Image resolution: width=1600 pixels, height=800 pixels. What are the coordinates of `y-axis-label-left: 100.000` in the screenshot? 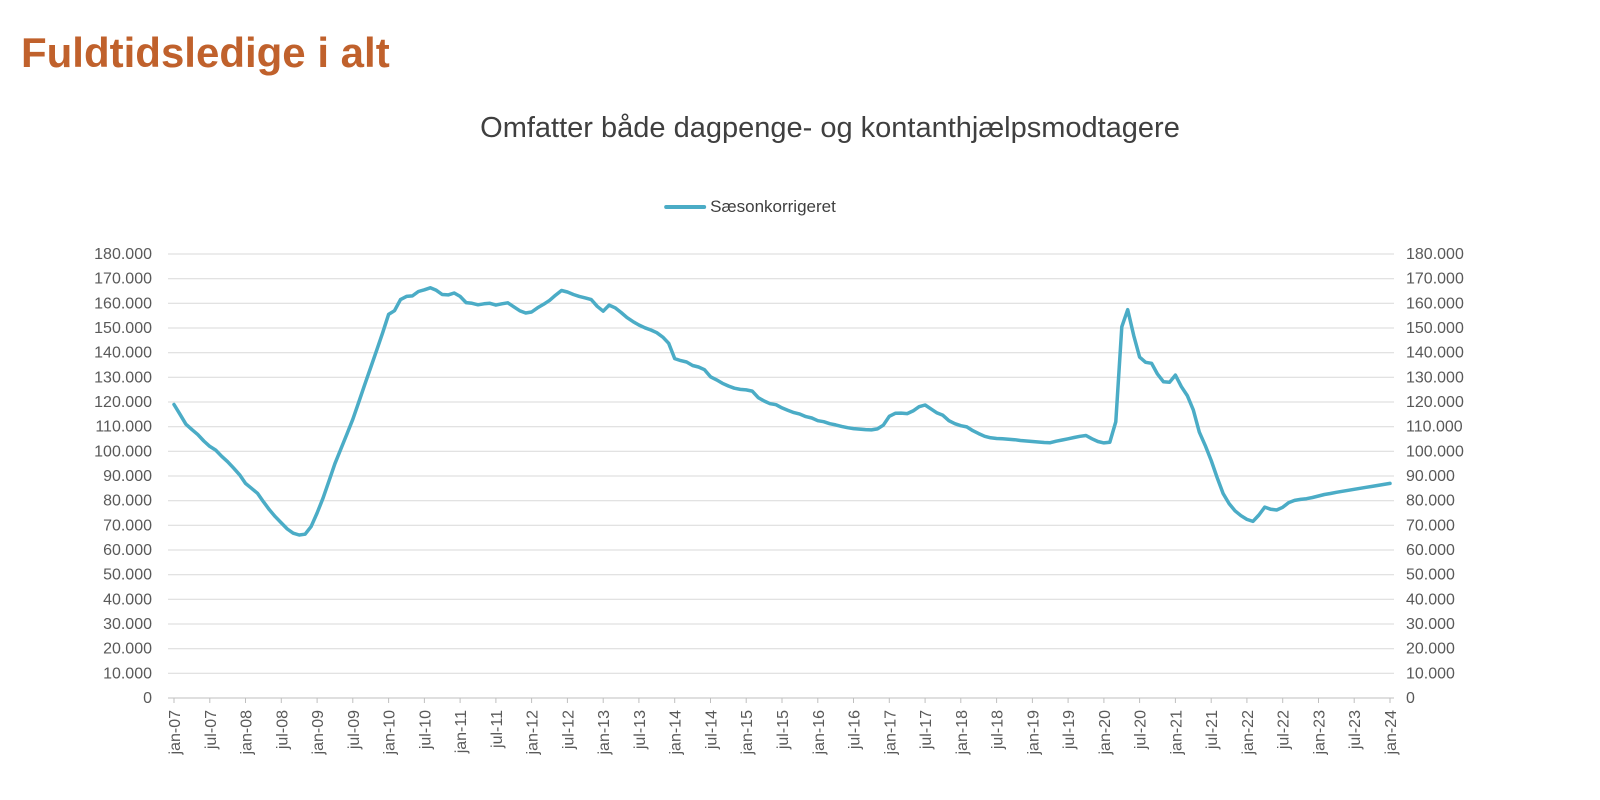 It's located at (123, 451).